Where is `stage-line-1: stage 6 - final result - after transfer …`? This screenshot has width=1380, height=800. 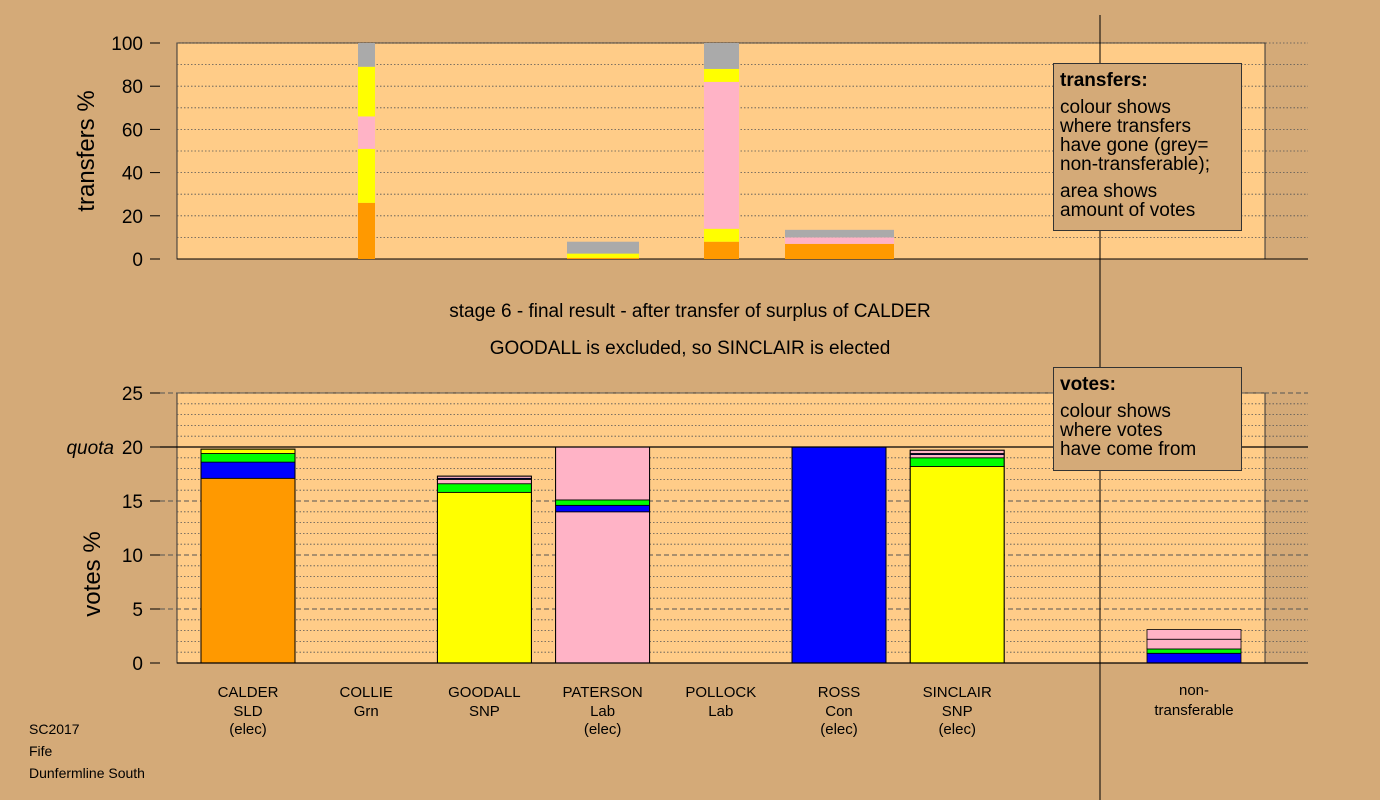 stage-line-1: stage 6 - final result - after transfer … is located at coordinates (690, 311).